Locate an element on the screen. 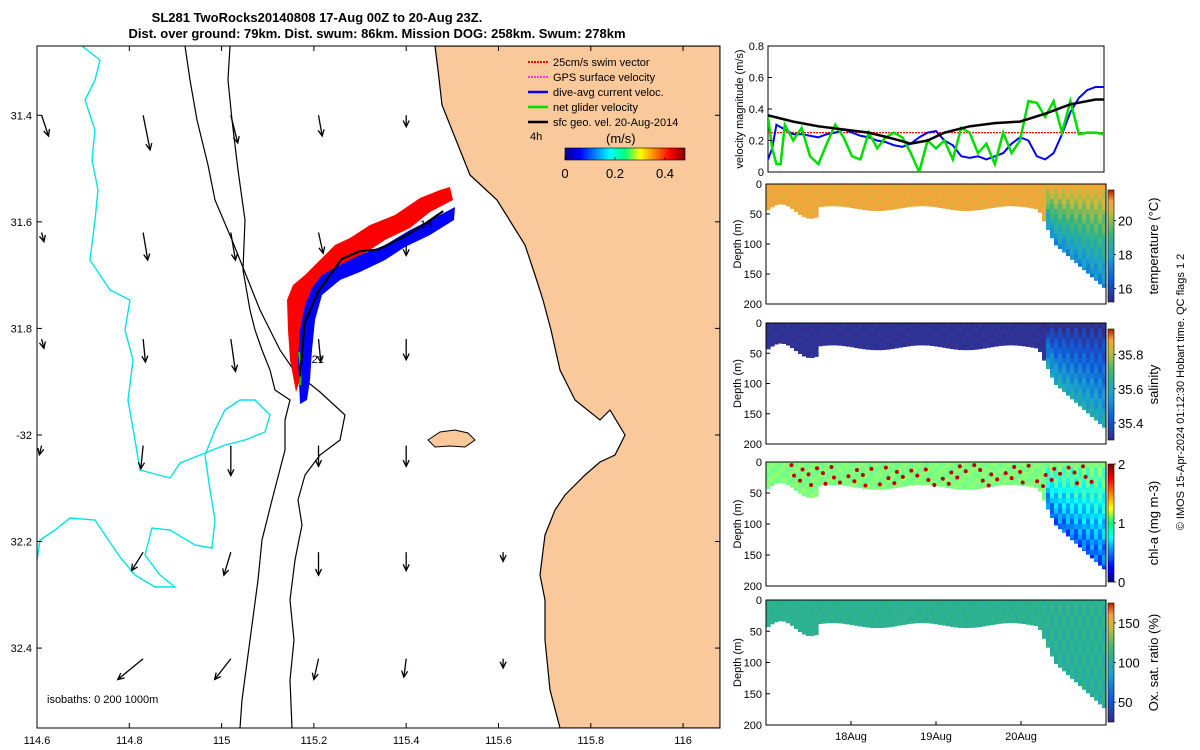  legend-gps-velocity: GPS surface velocity is located at coordinates (604, 78).